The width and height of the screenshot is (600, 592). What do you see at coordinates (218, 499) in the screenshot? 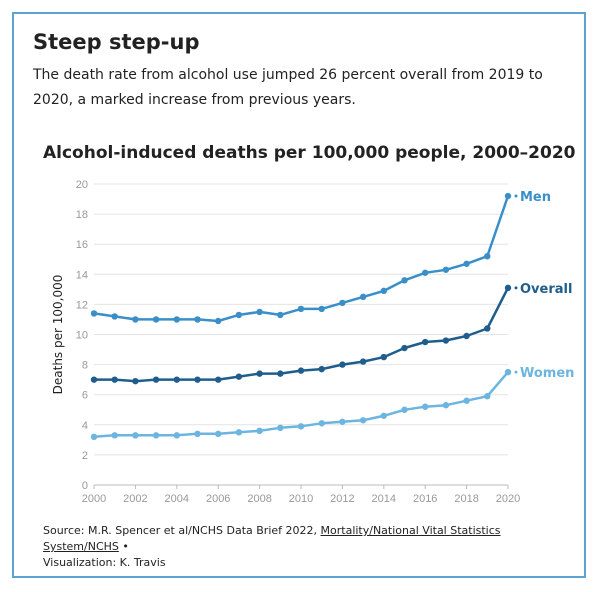
I see `x-tick-label: 2006` at bounding box center [218, 499].